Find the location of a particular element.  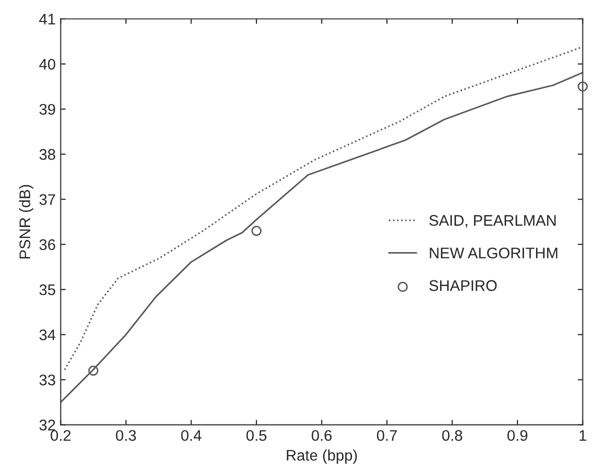

x-axis-title: Rate (bpp) is located at coordinates (321, 456).